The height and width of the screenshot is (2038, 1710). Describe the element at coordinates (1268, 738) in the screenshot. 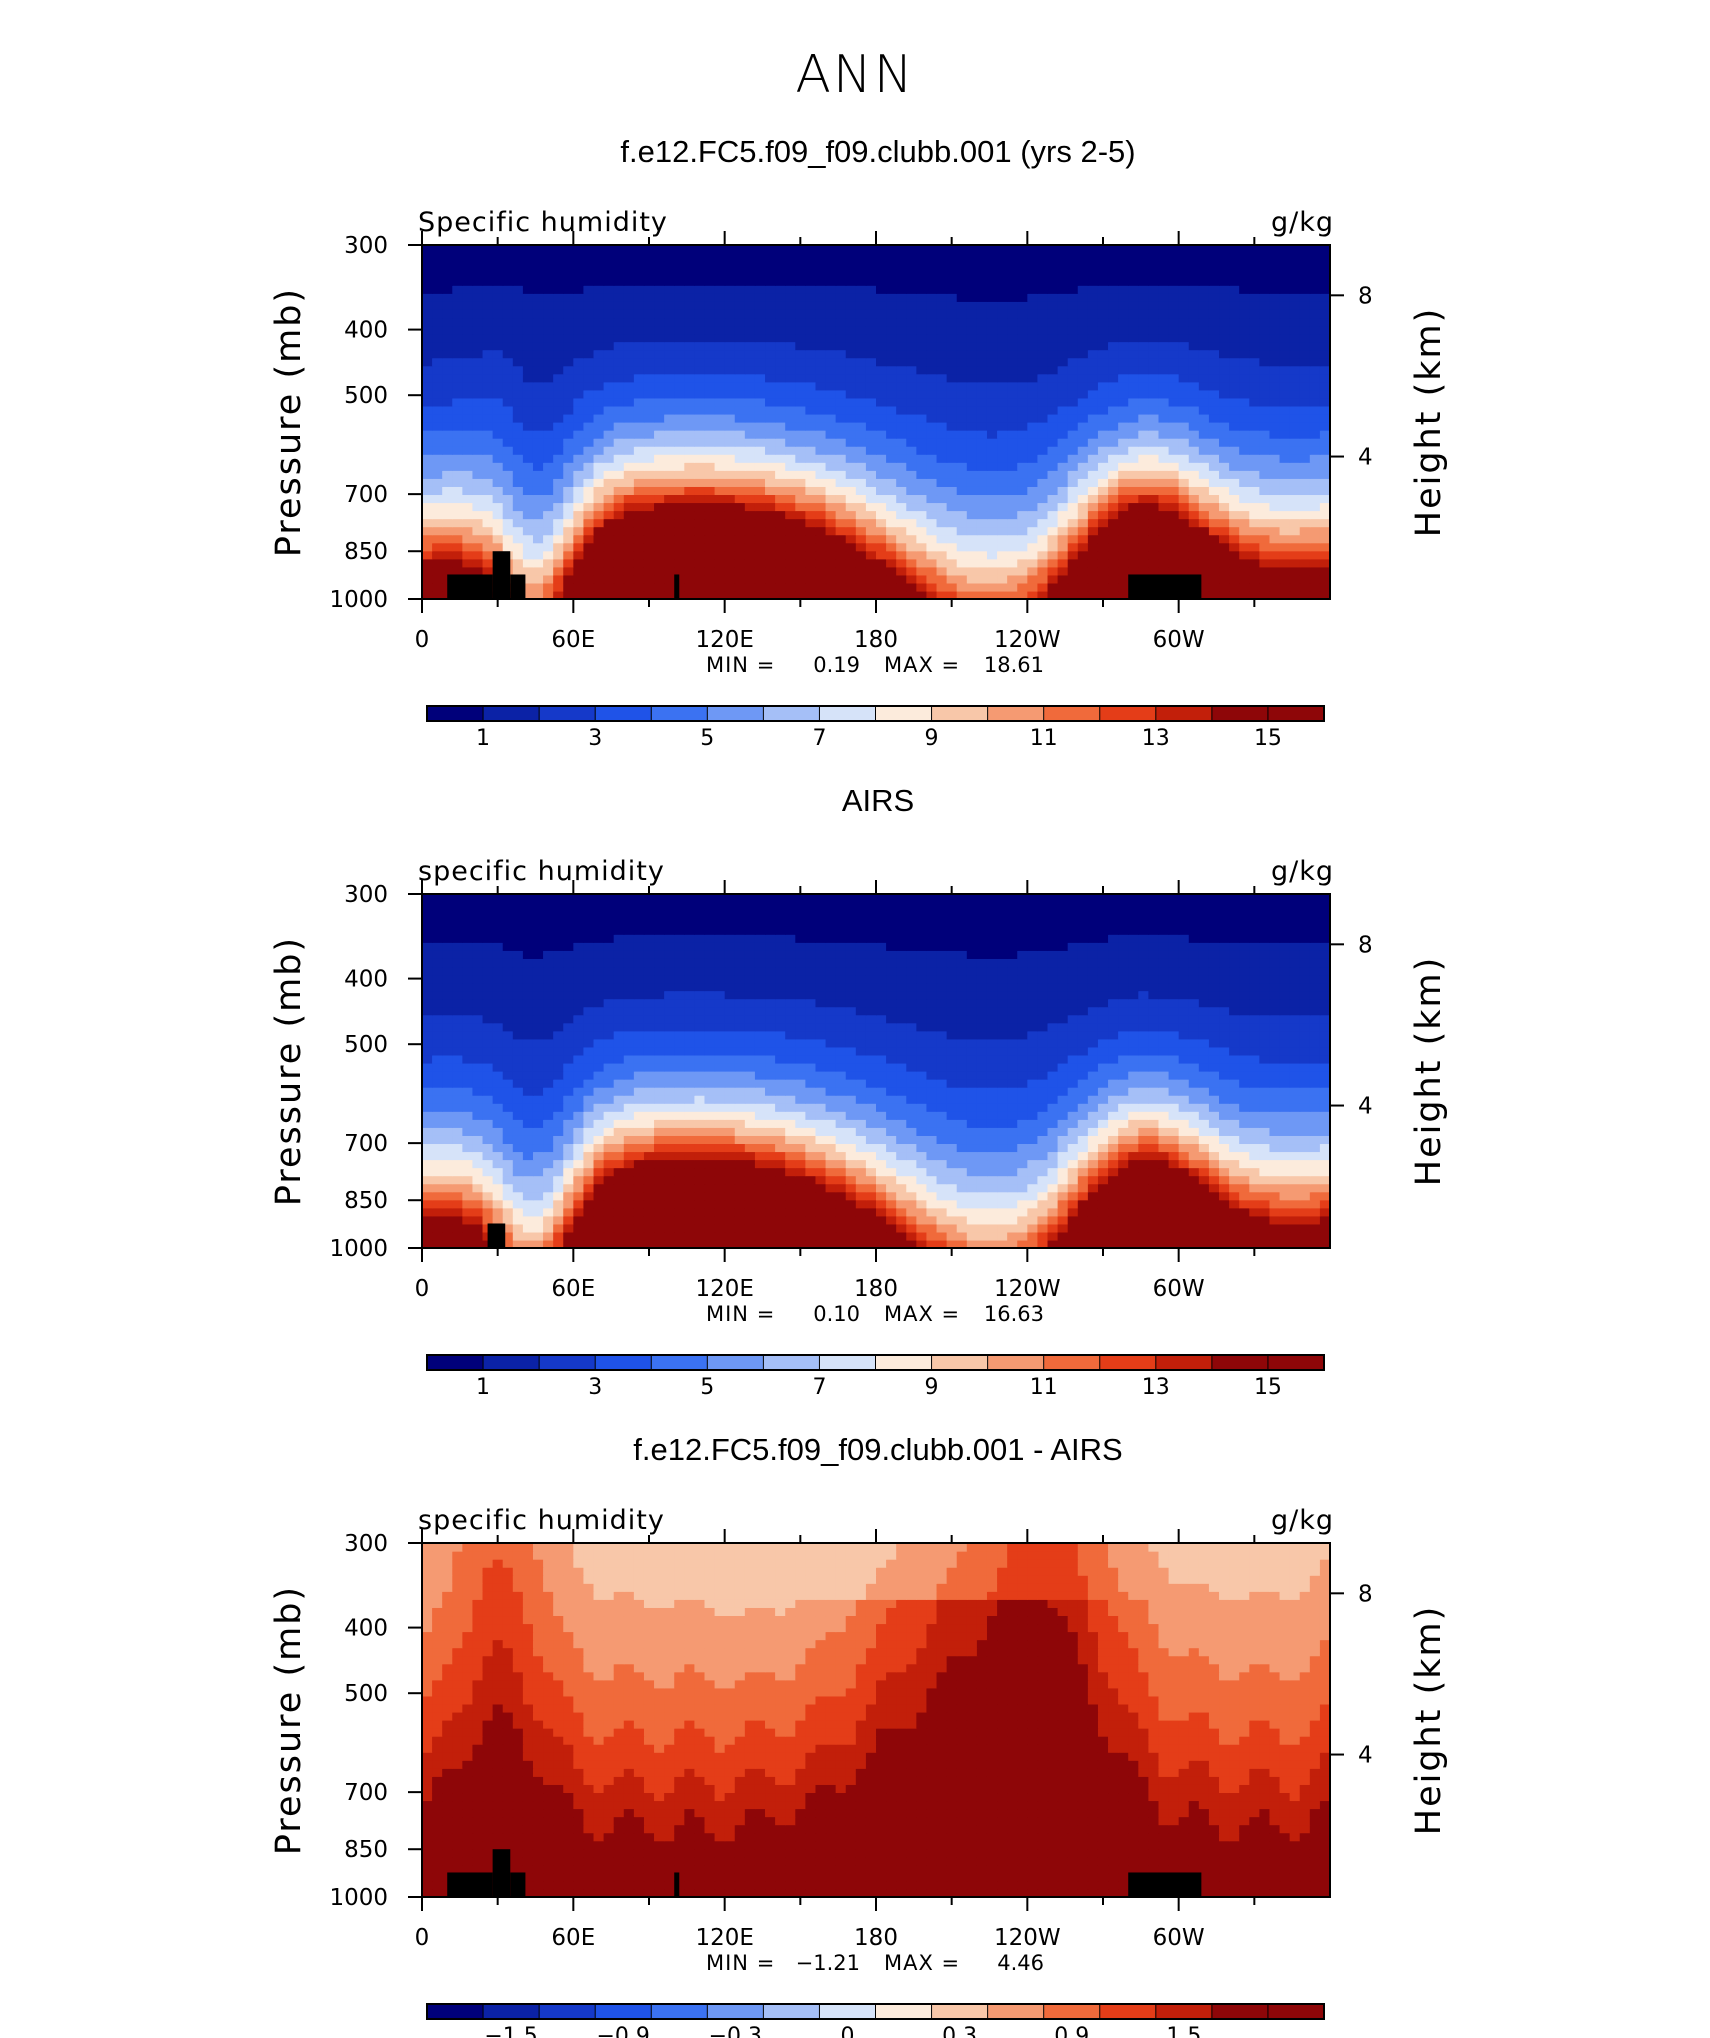

I see `colorbar-label: 15` at that location.